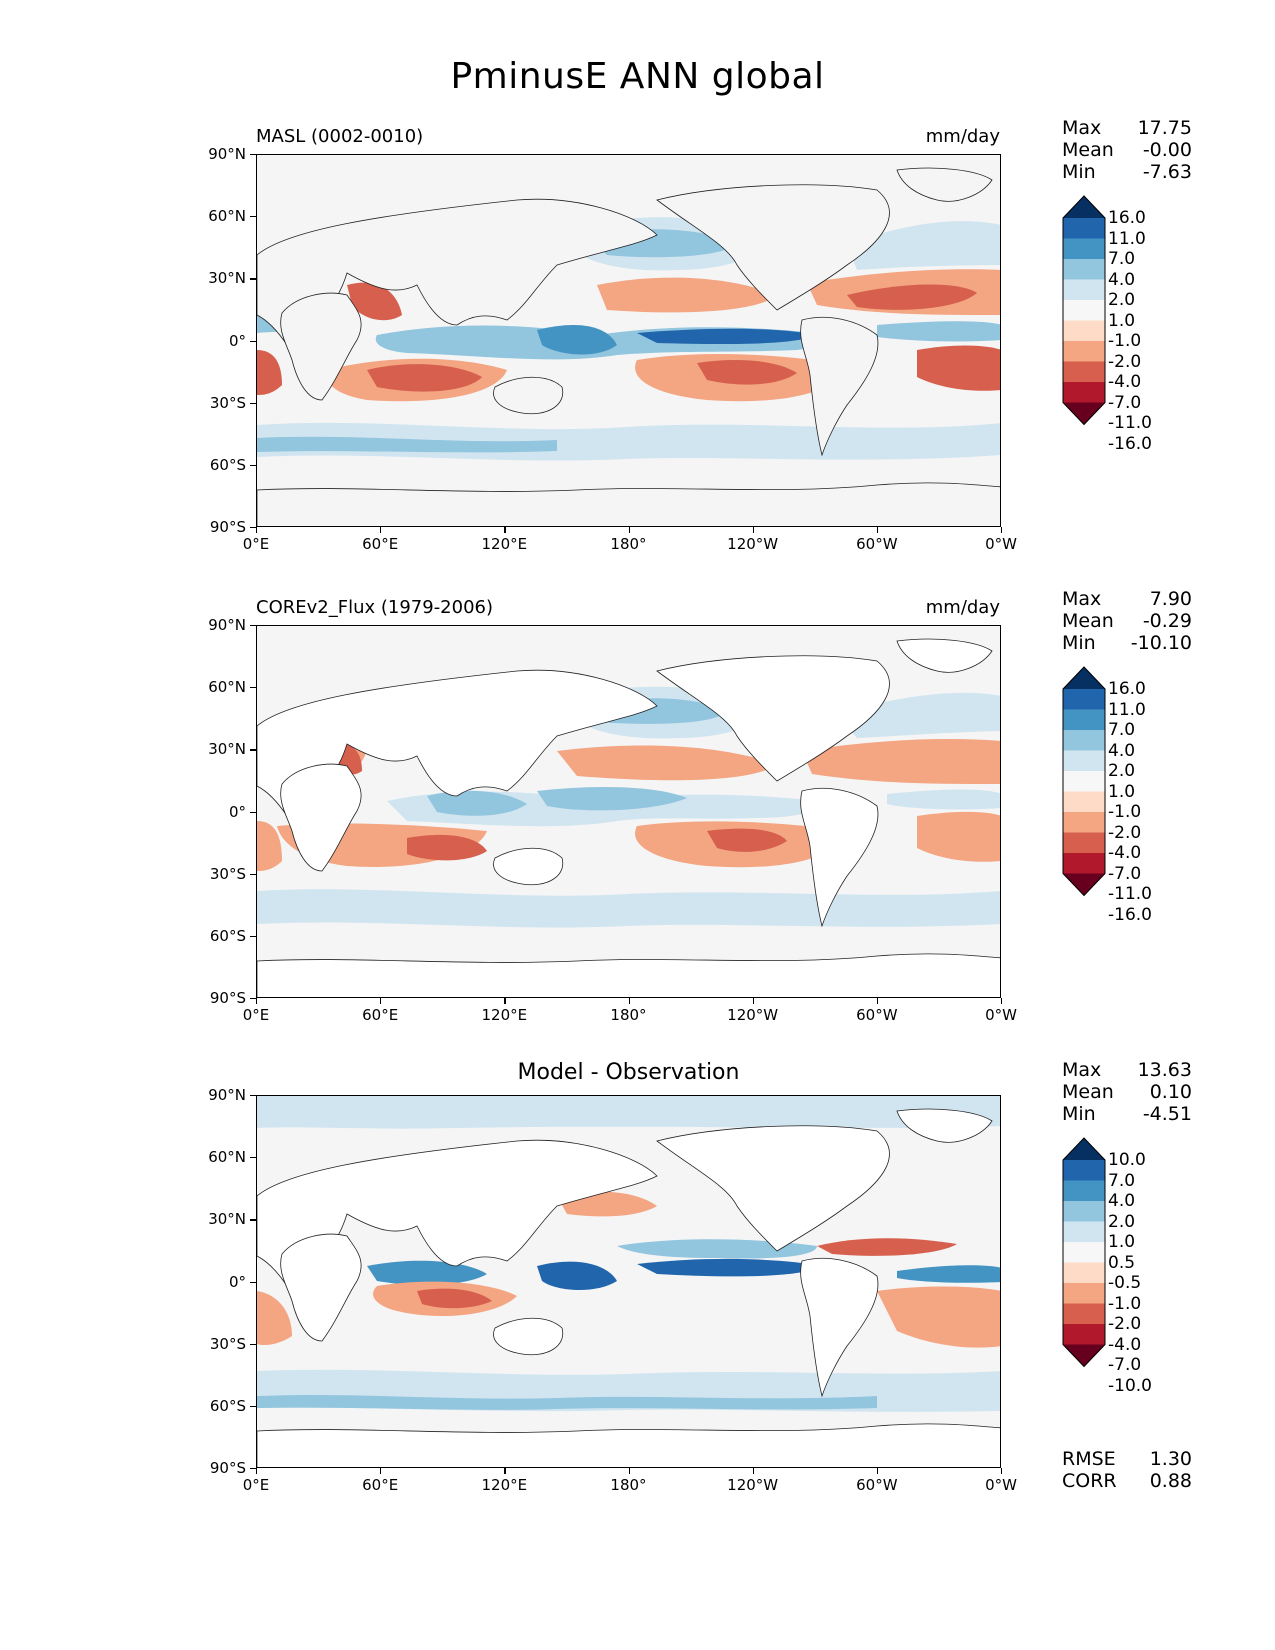  What do you see at coordinates (227, 527) in the screenshot?
I see `lat-tick-label: 90°S` at bounding box center [227, 527].